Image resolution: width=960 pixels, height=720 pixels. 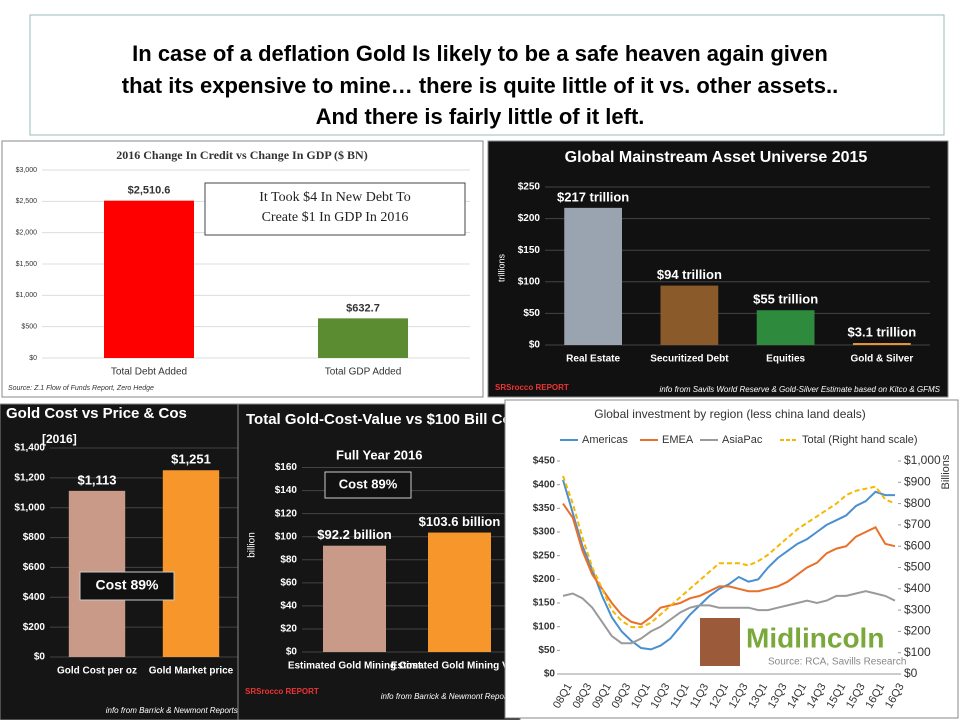 I want to click on x-tick-label: Estimated Gold Mining Value, so click(x=460, y=666).